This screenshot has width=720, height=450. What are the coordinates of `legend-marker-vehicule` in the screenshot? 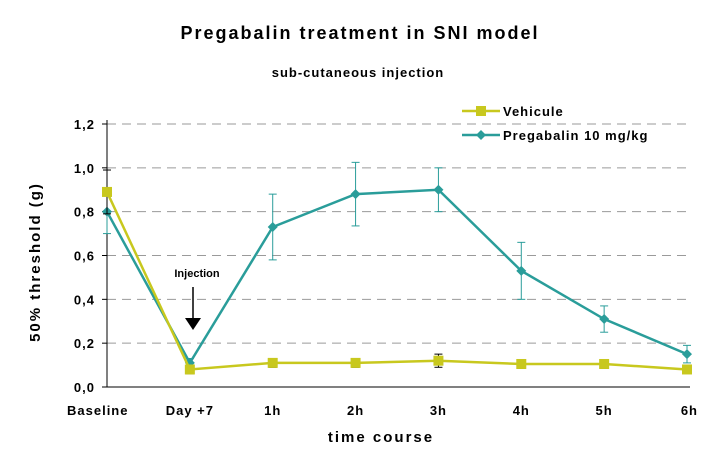 It's located at (481, 111).